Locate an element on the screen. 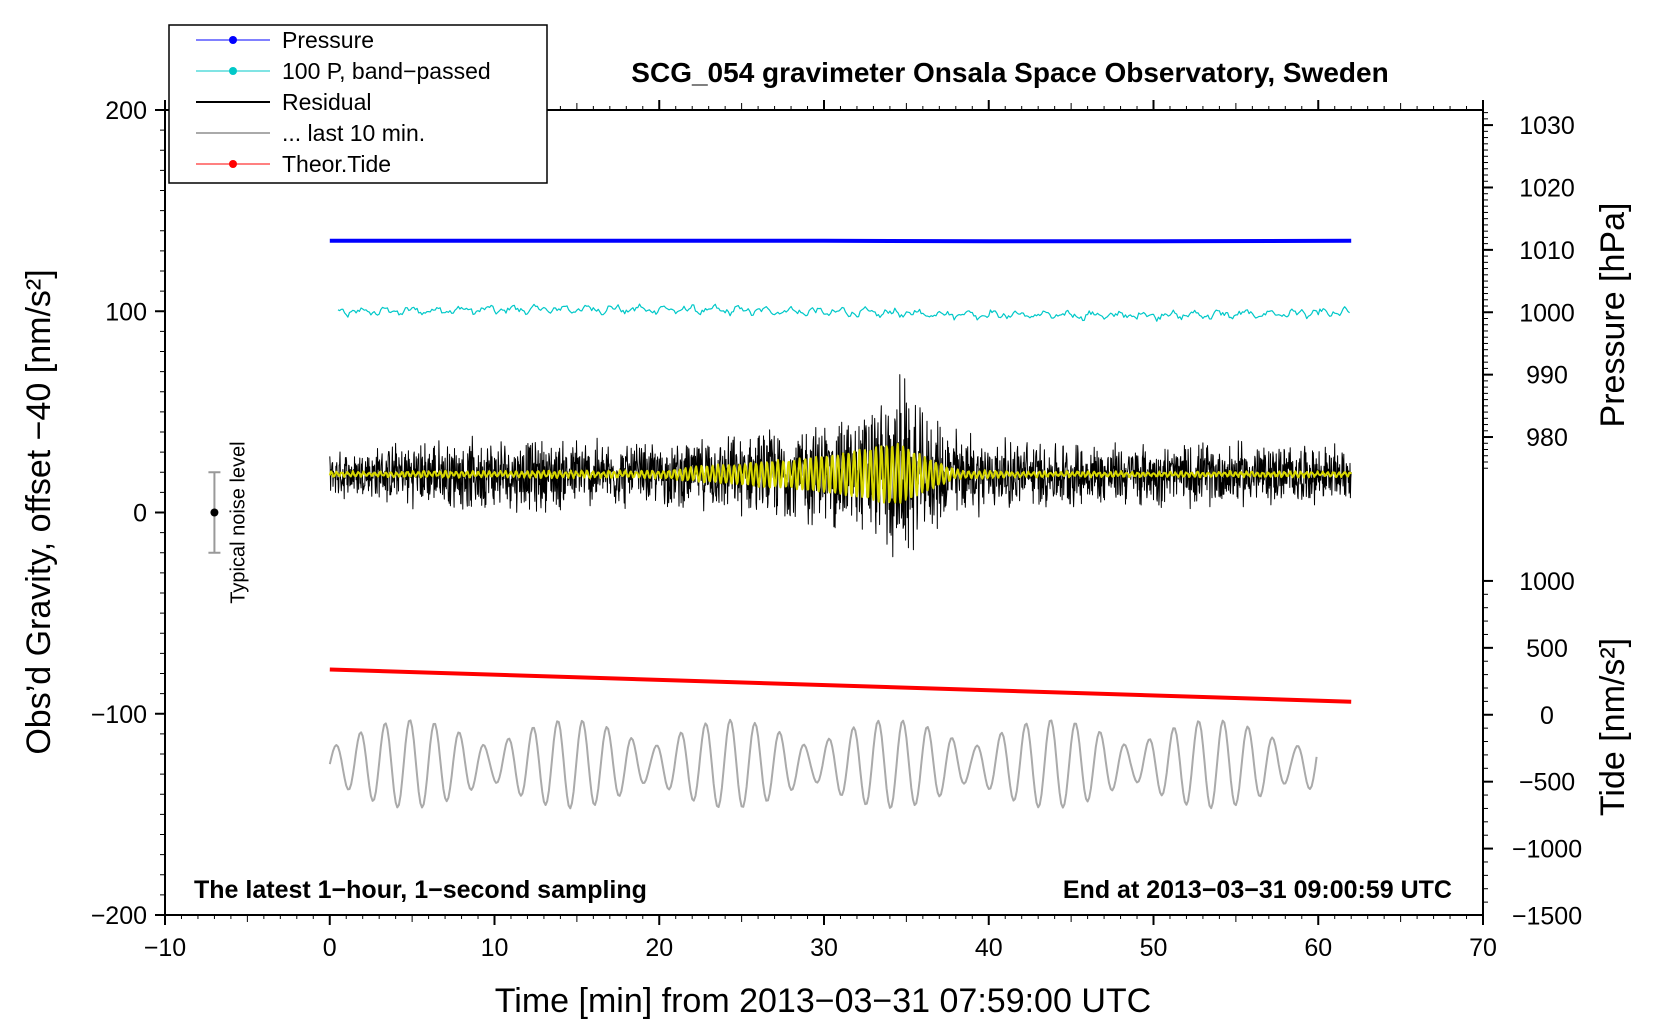  x-tick-label: 10 is located at coordinates (495, 948).